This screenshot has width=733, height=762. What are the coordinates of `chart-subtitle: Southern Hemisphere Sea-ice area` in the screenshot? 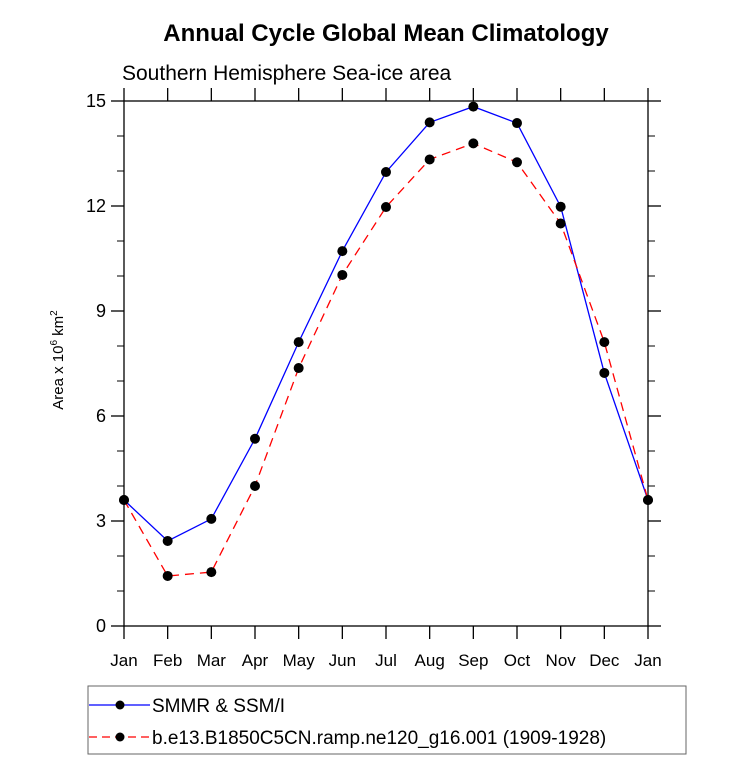 It's located at (287, 73).